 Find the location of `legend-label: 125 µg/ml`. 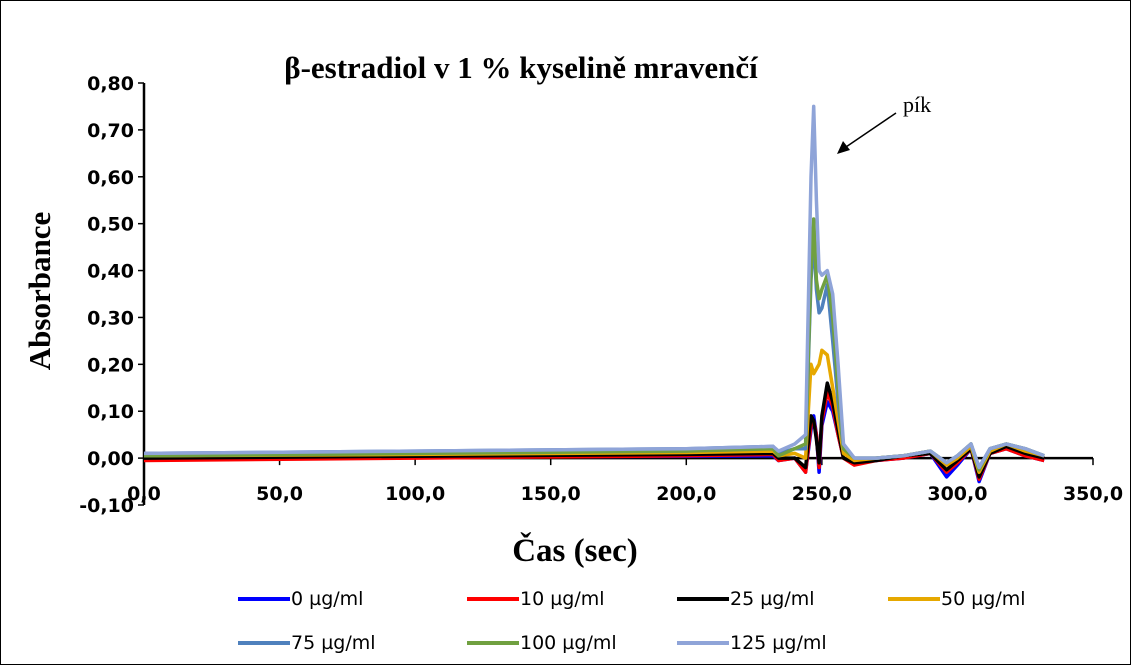

legend-label: 125 µg/ml is located at coordinates (778, 643).